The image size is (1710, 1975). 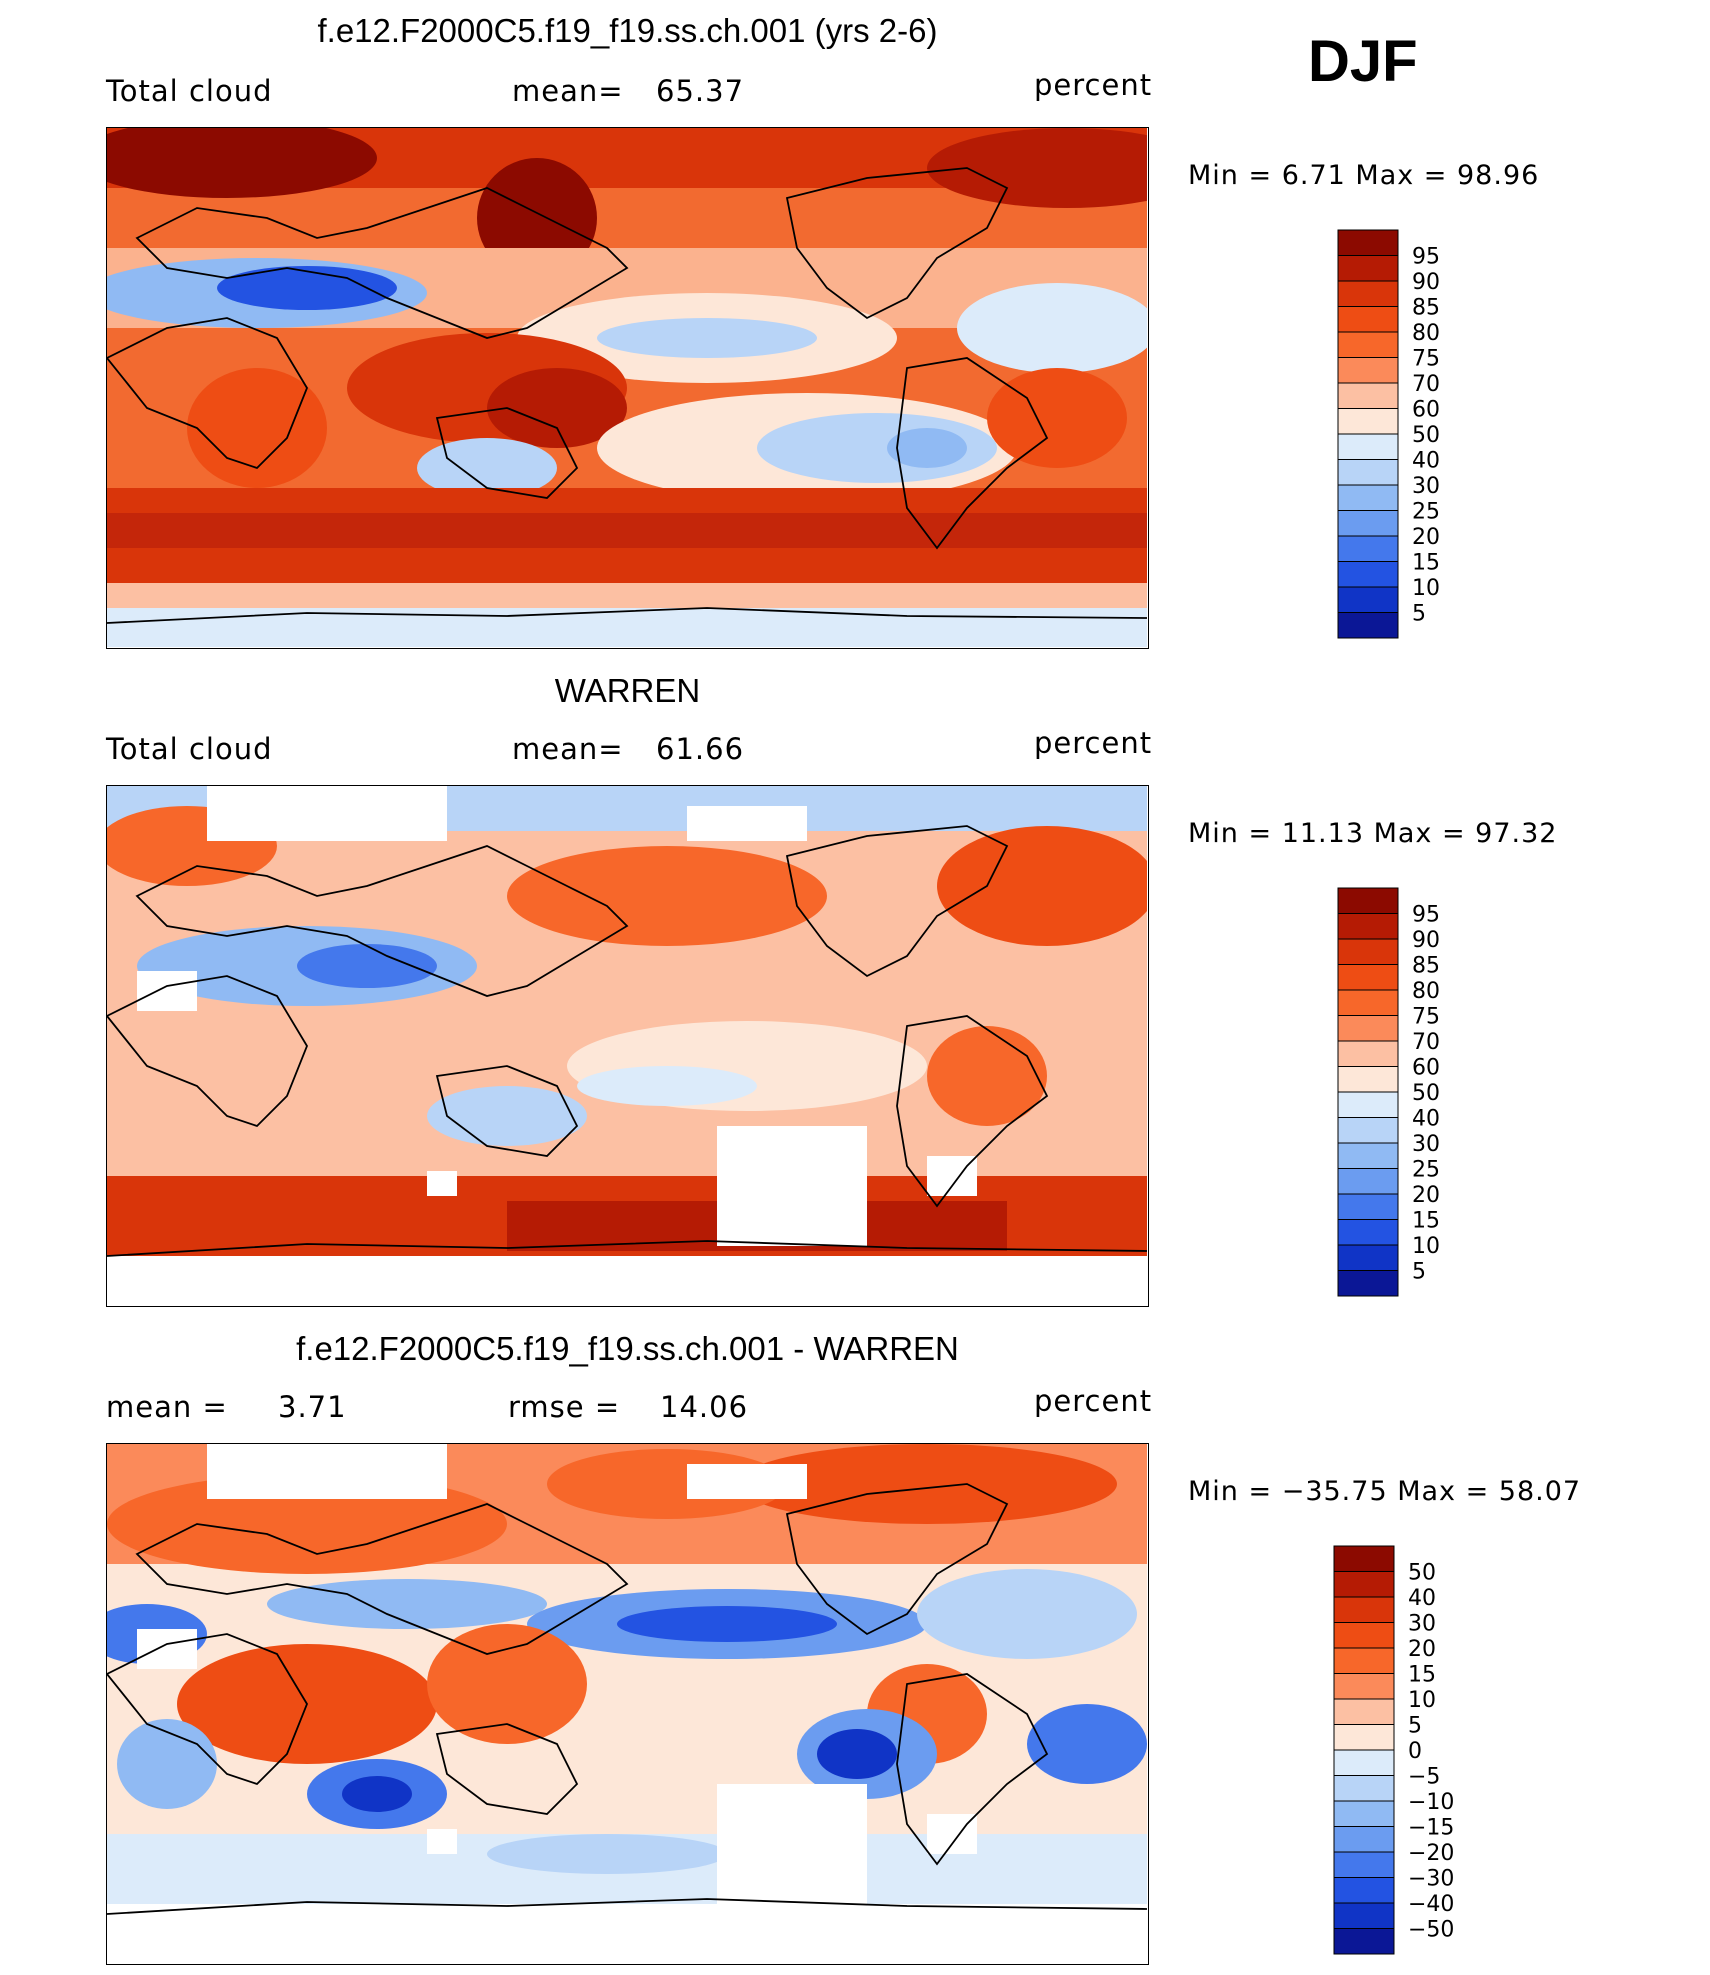 I want to click on panel-3-mean-label: mean =, so click(x=167, y=1407).